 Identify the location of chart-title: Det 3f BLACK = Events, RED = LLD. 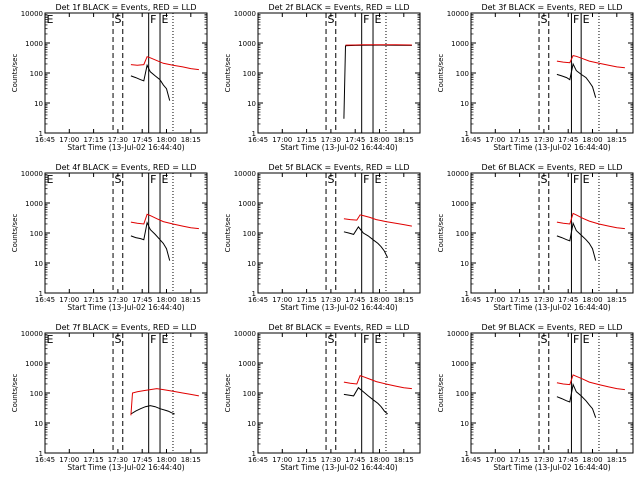
(551, 7).